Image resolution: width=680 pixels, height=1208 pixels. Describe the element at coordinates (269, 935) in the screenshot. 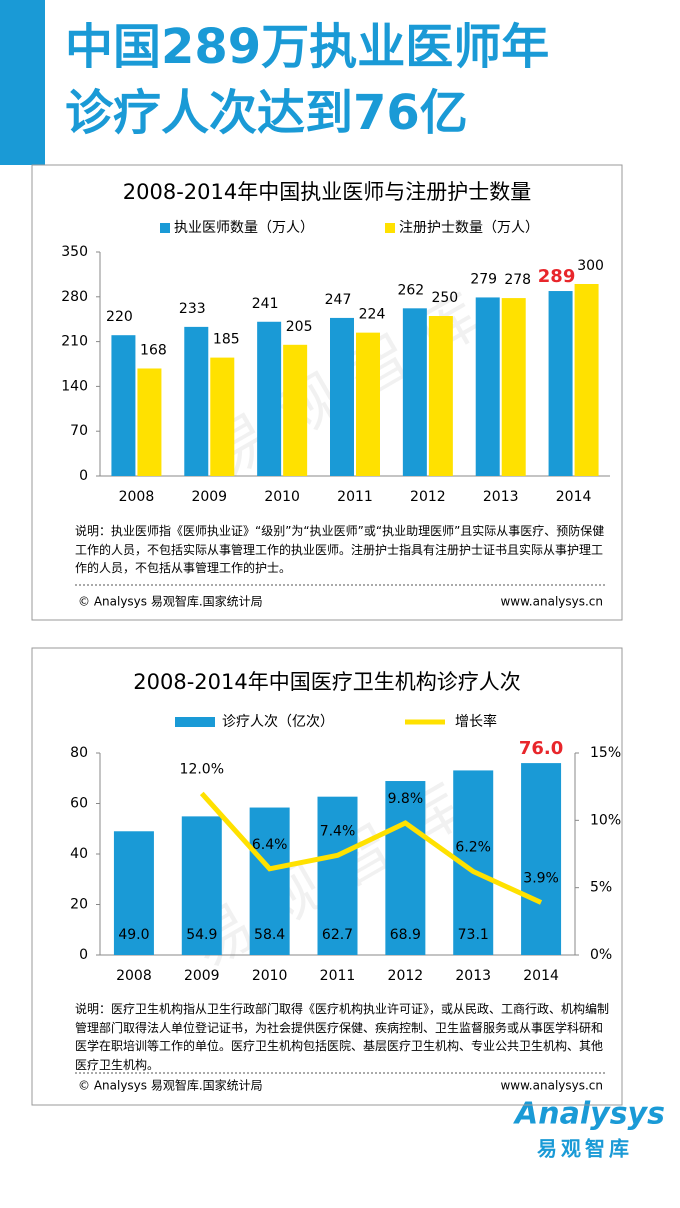

I see `value-label: 58.4` at that location.